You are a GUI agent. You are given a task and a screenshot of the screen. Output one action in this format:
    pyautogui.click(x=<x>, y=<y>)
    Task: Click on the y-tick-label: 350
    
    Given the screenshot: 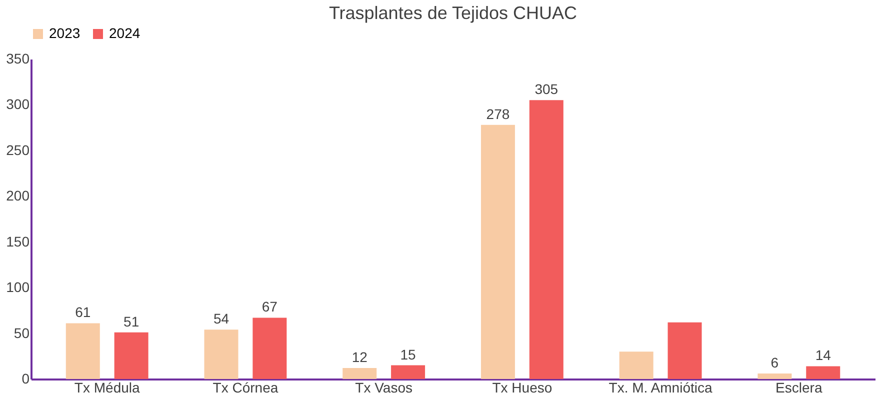 What is the action you would take?
    pyautogui.click(x=18, y=58)
    